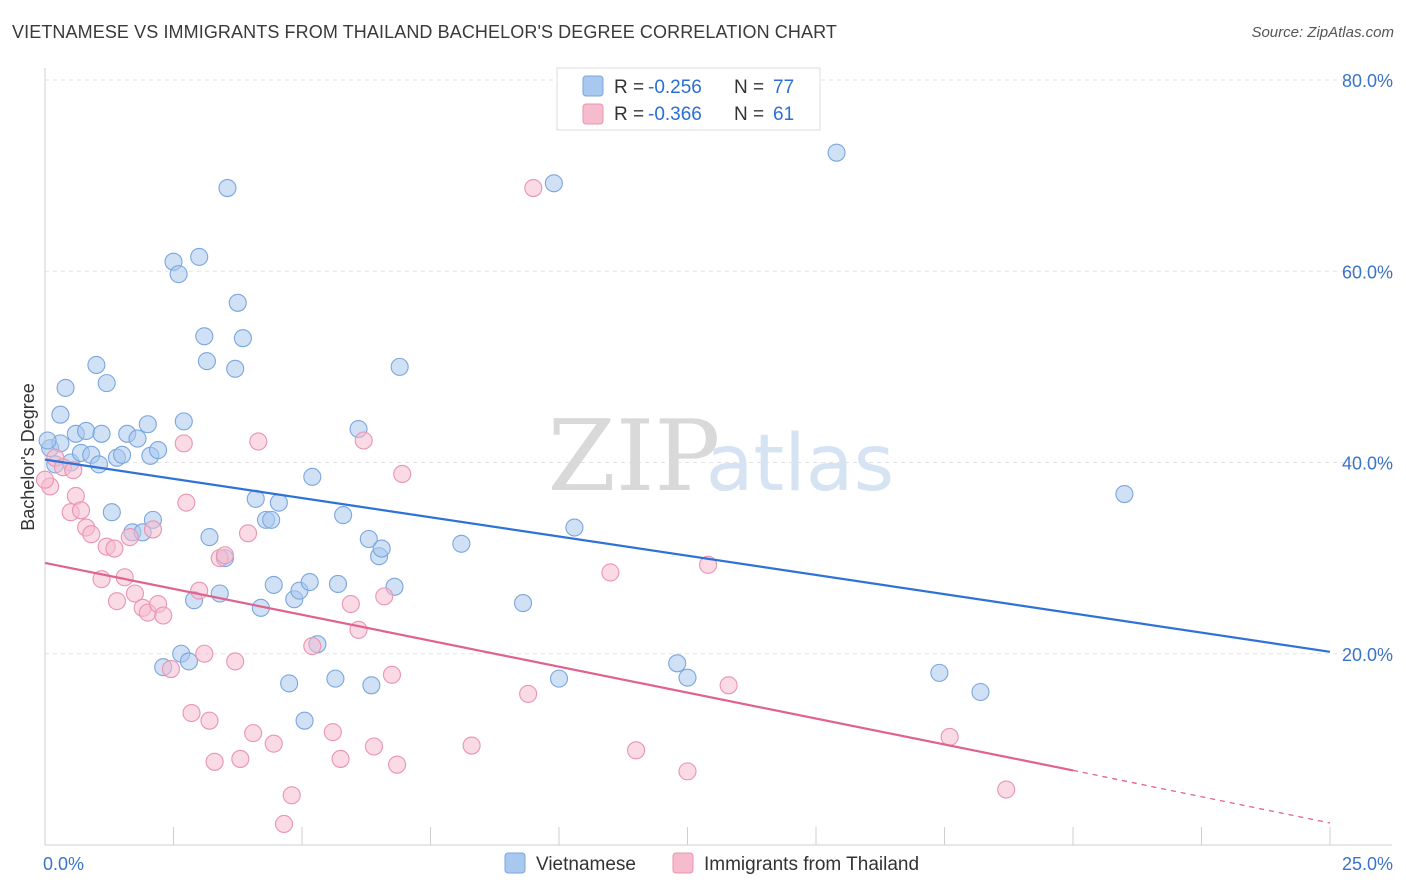  What do you see at coordinates (629, 114) in the screenshot?
I see `legend-r-label-2: R =` at bounding box center [629, 114].